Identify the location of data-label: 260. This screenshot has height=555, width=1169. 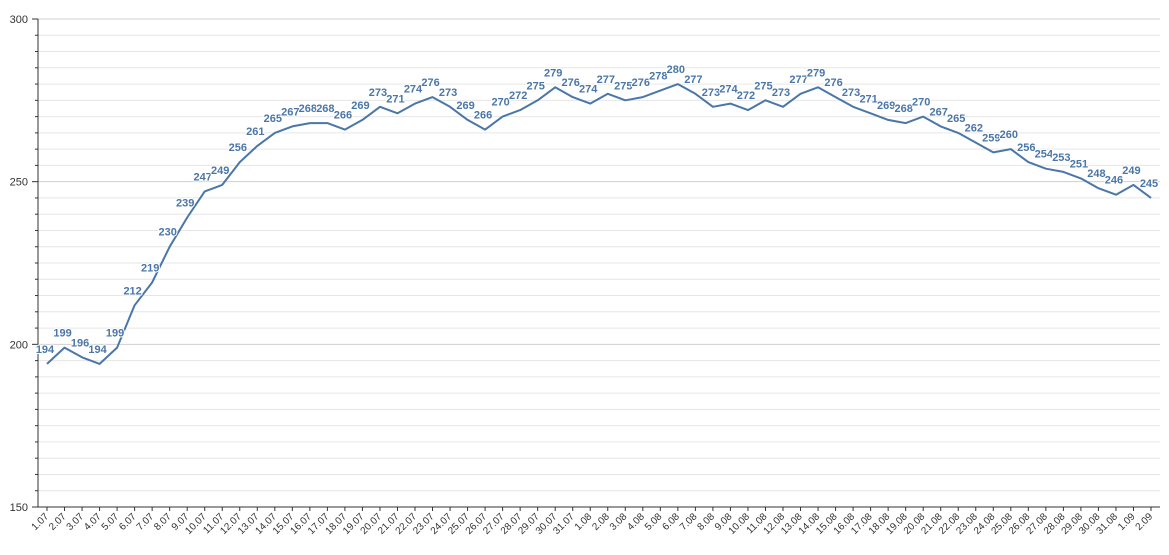
(1009, 135).